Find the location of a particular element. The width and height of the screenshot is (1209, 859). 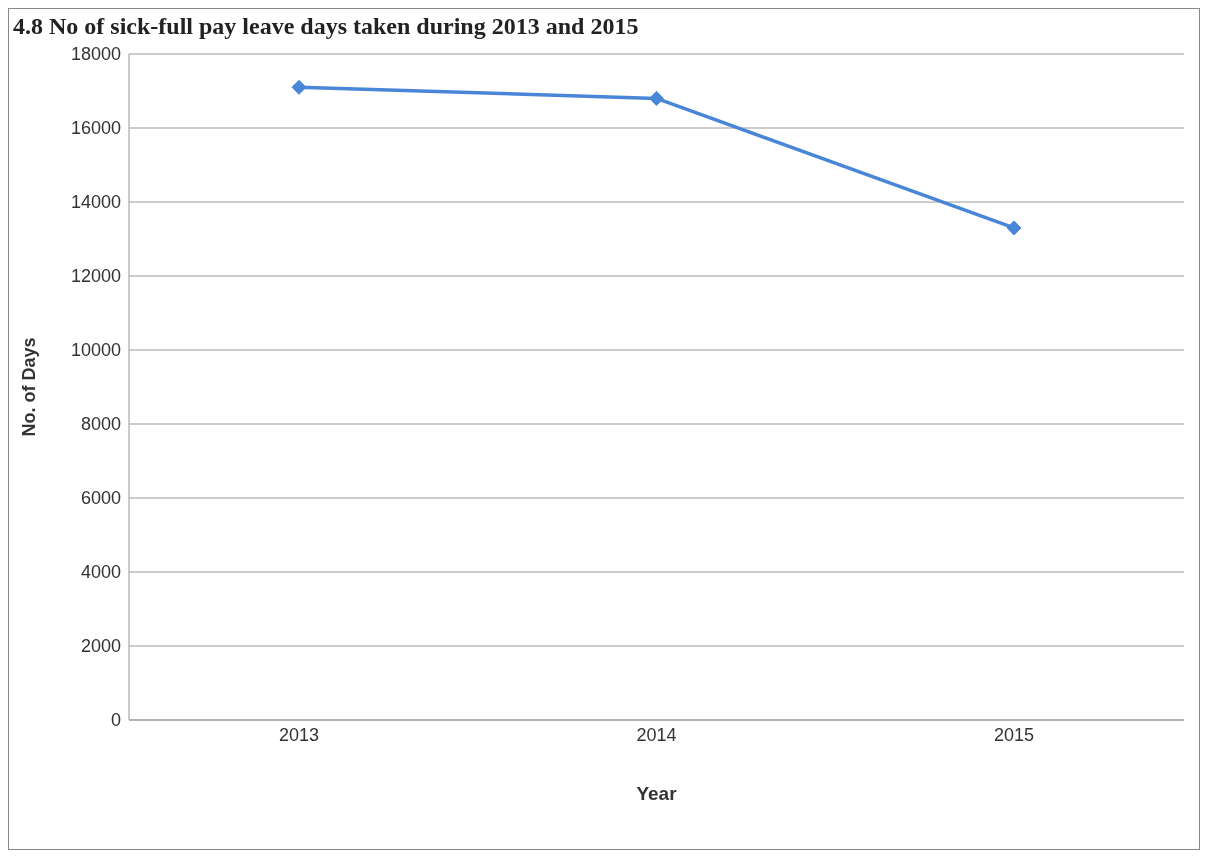

y-axis-title: No. of Days is located at coordinates (29, 387).